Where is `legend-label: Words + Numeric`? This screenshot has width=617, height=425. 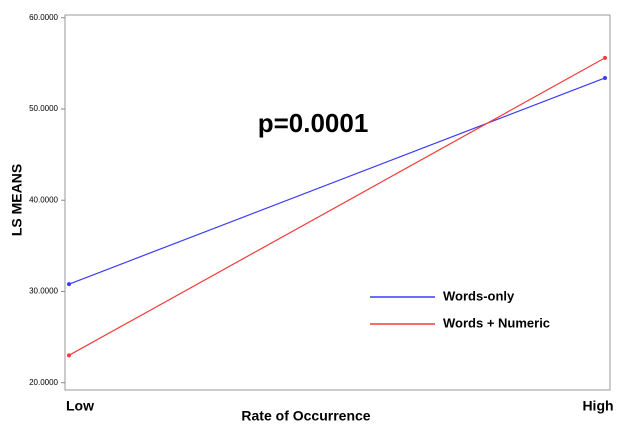
legend-label: Words + Numeric is located at coordinates (496, 322).